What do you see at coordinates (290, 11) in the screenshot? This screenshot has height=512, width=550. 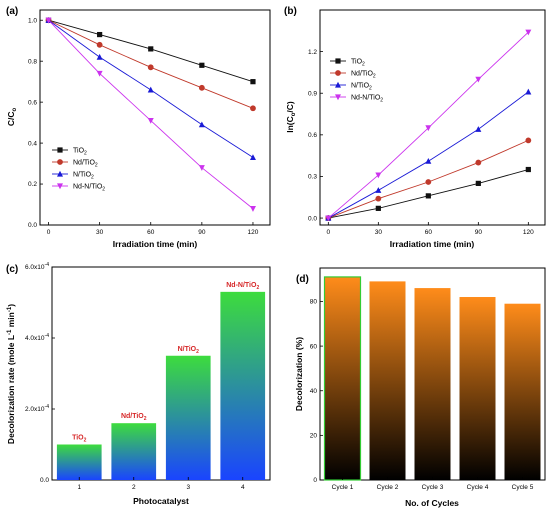 I see `panel-b-letter: (b)` at bounding box center [290, 11].